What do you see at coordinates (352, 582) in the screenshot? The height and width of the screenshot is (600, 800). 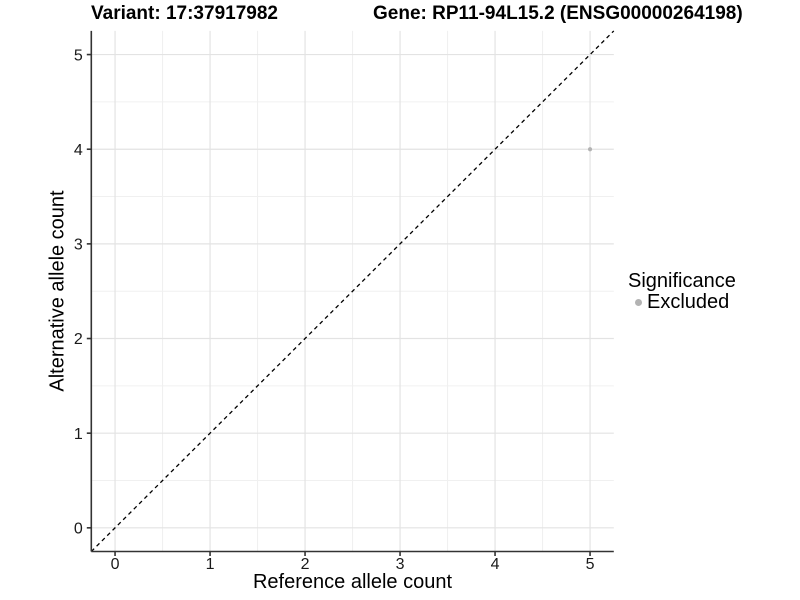 I see `x-axis-title: Reference allele count` at bounding box center [352, 582].